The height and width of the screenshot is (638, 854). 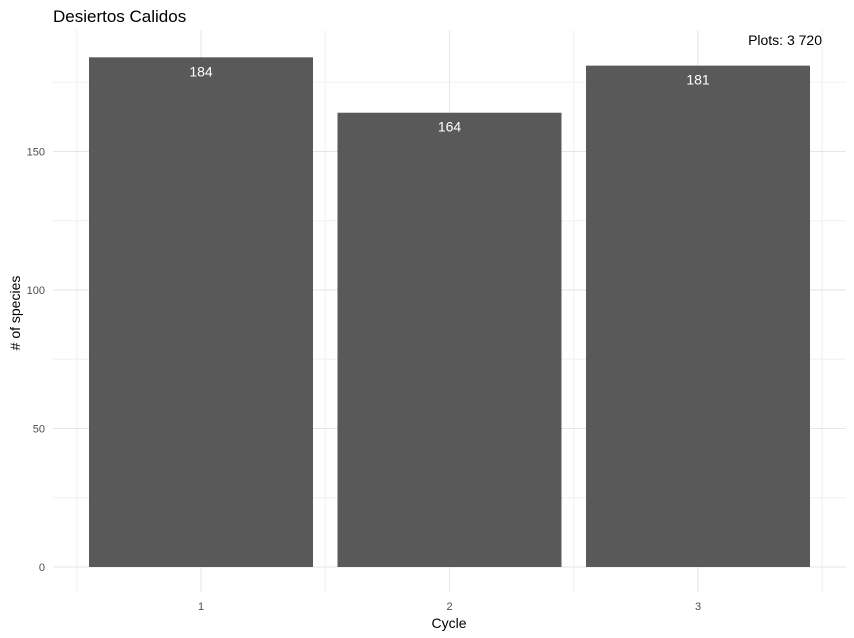 I want to click on x-axis-title: Cycle, so click(x=448, y=623).